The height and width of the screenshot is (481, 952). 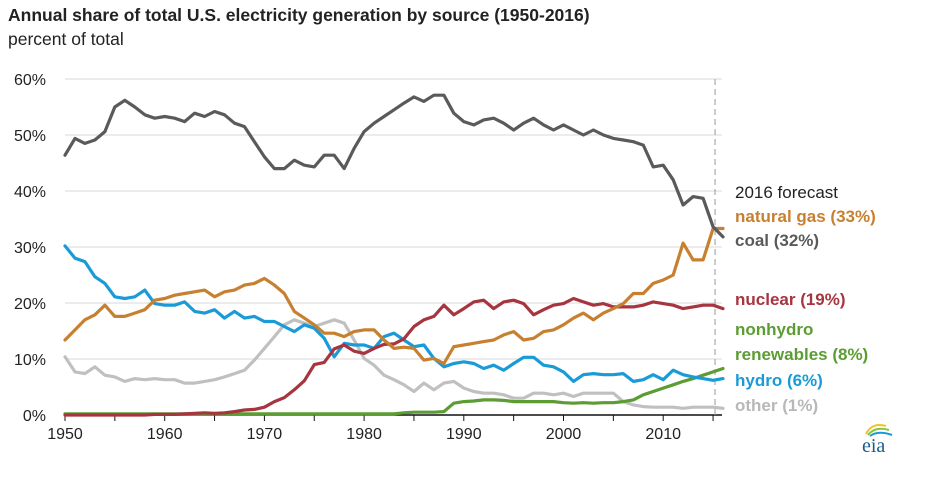 I want to click on legend-other: other (1%), so click(x=777, y=405).